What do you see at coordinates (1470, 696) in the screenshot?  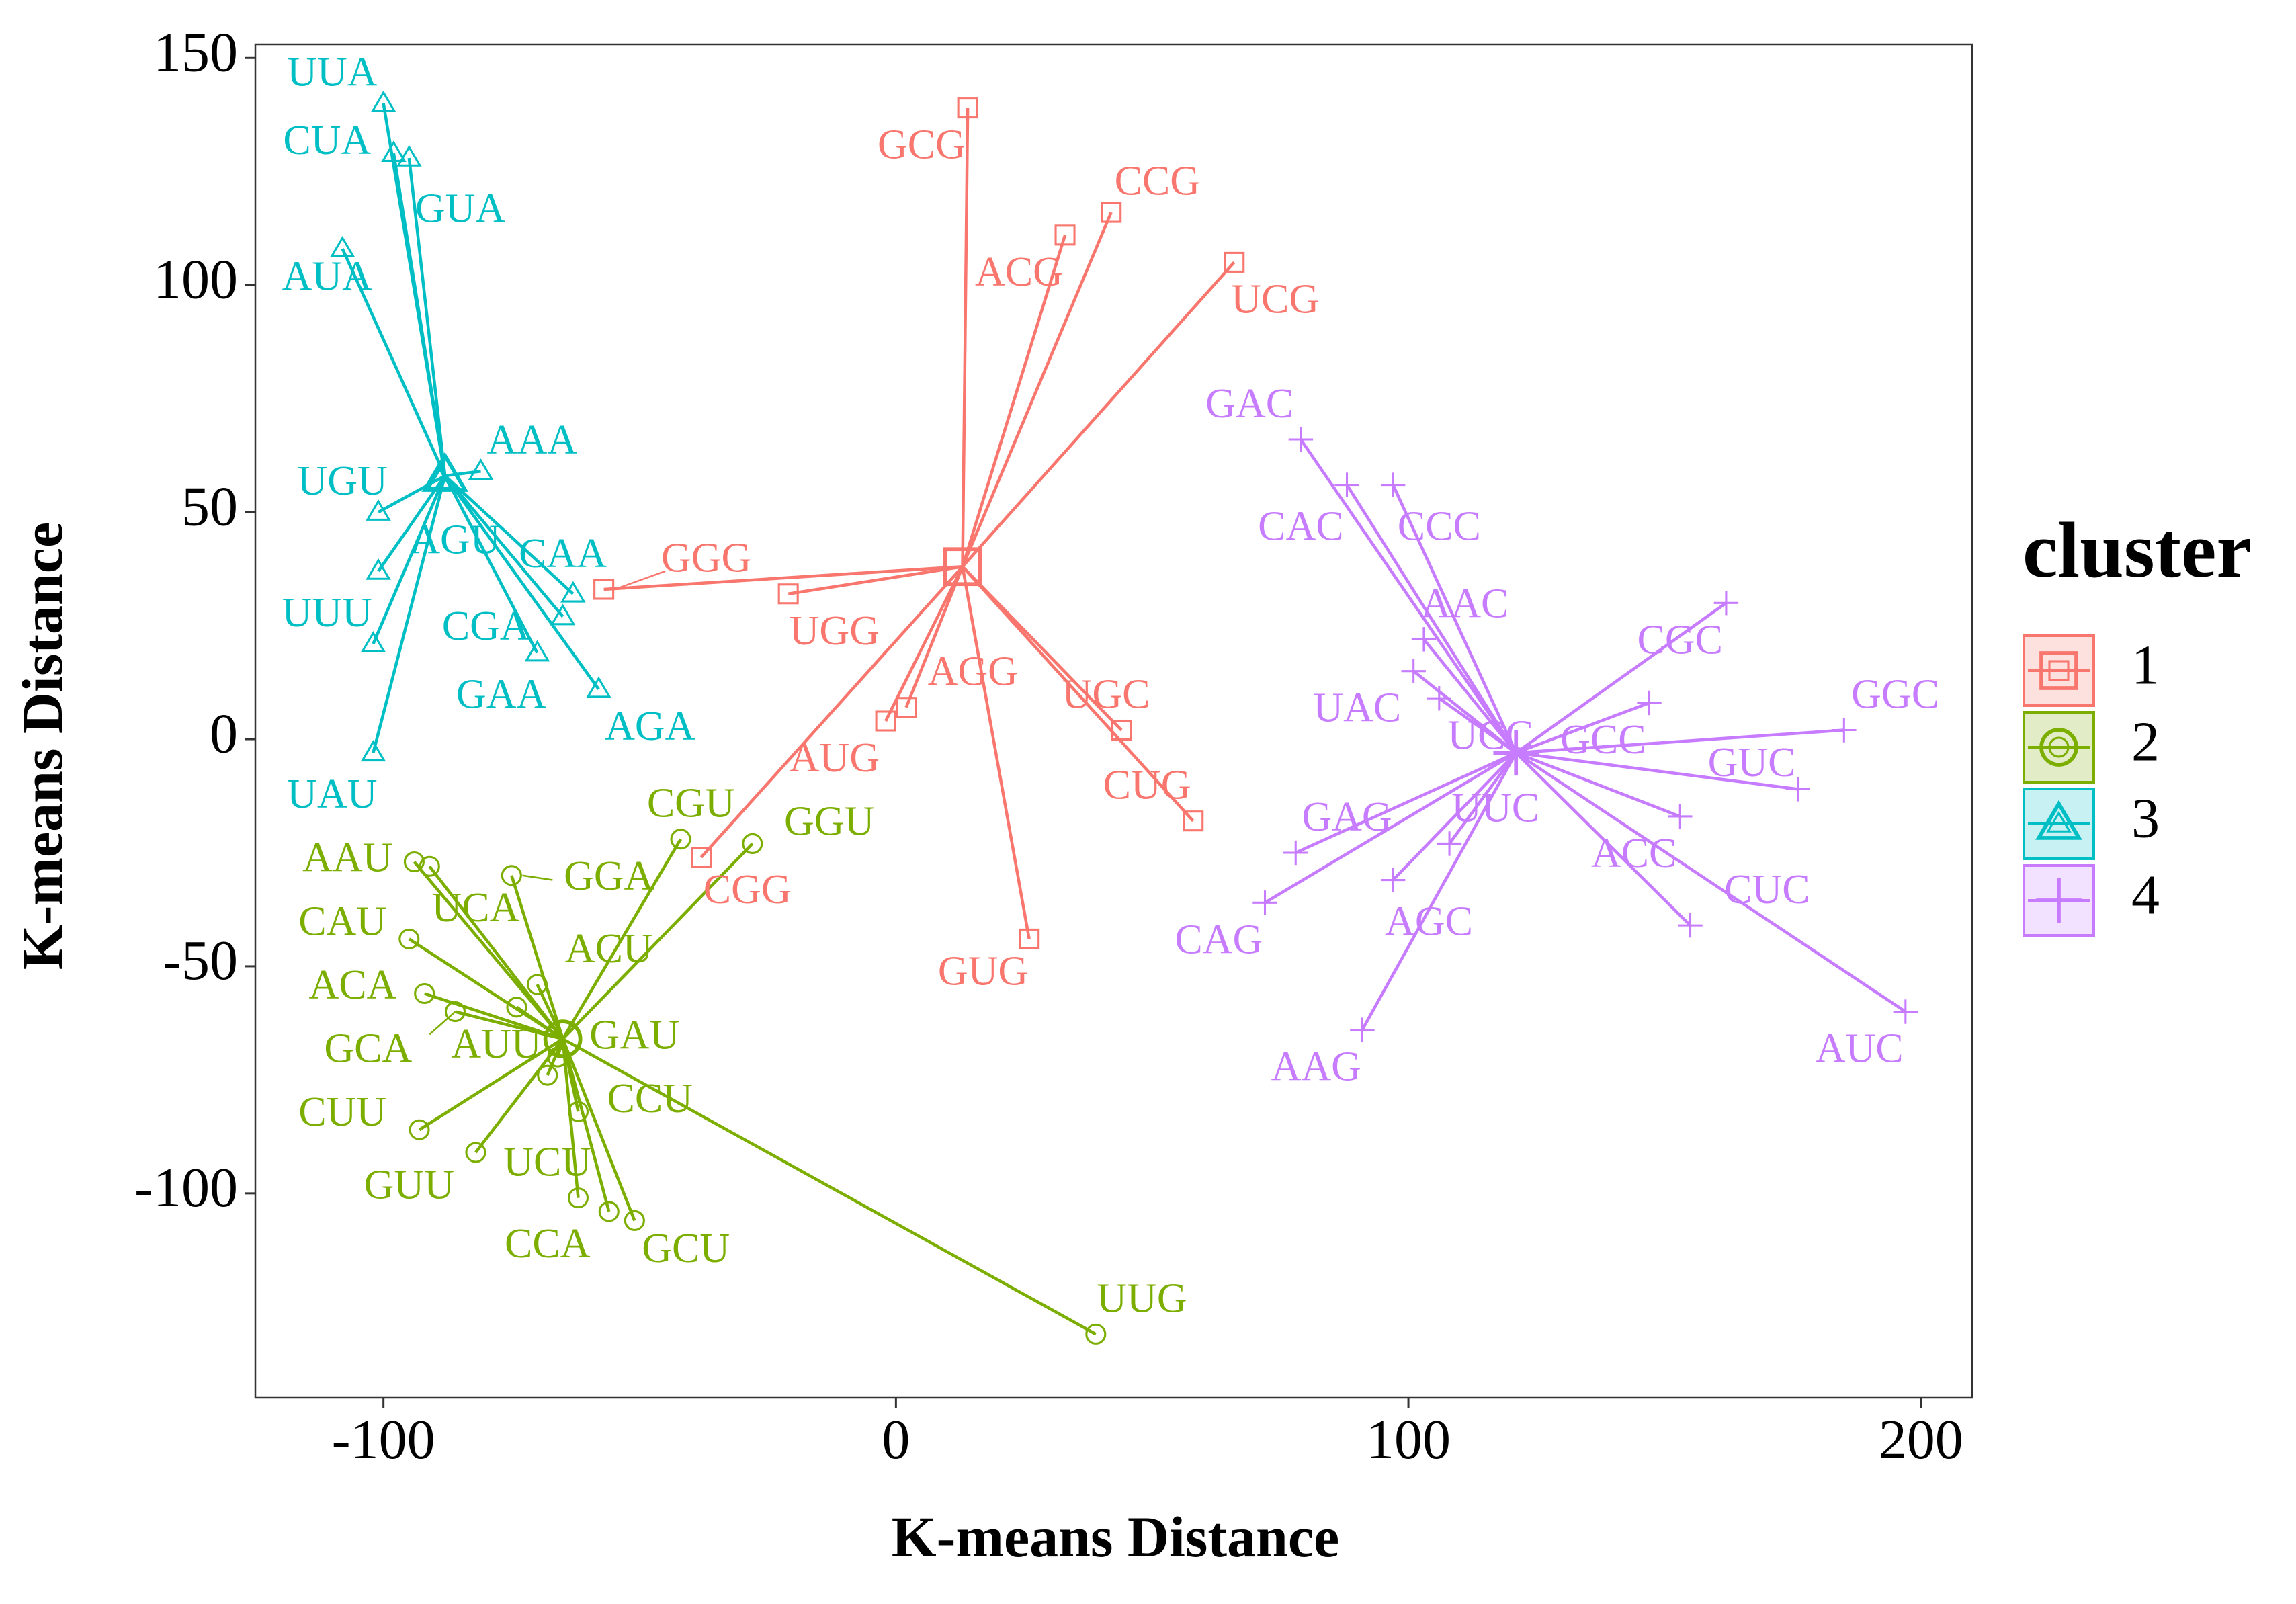 I see `edge-4-AAC` at bounding box center [1470, 696].